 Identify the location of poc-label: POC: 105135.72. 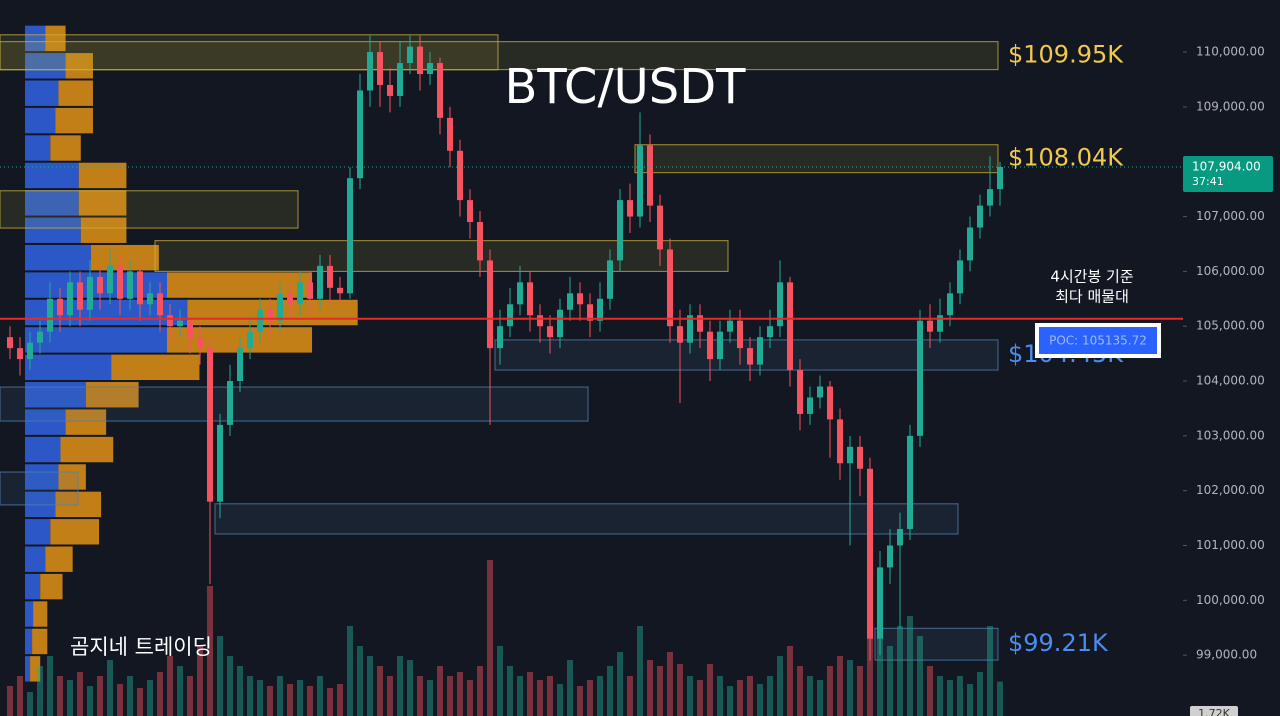
(1098, 341).